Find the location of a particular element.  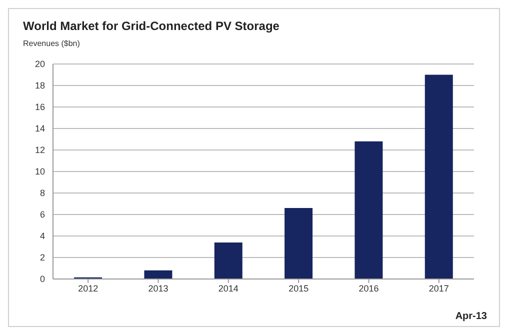

x-tick-label: 2015 is located at coordinates (298, 288).